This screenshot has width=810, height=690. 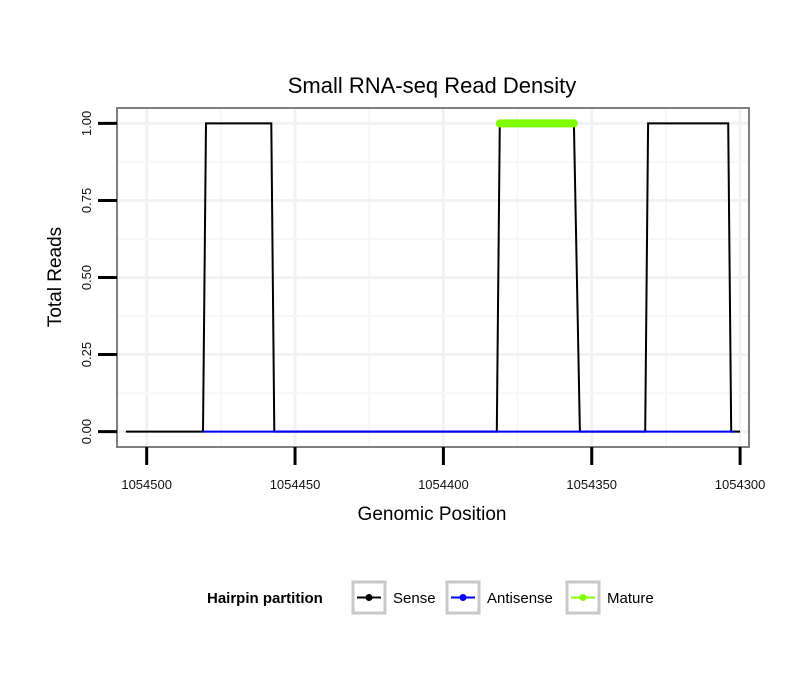 What do you see at coordinates (740, 484) in the screenshot?
I see `x-tick-label: 1054300` at bounding box center [740, 484].